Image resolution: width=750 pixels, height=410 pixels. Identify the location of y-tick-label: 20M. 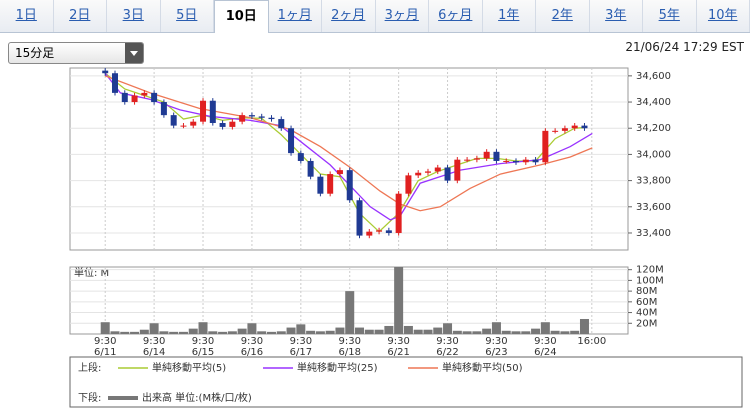
(646, 323).